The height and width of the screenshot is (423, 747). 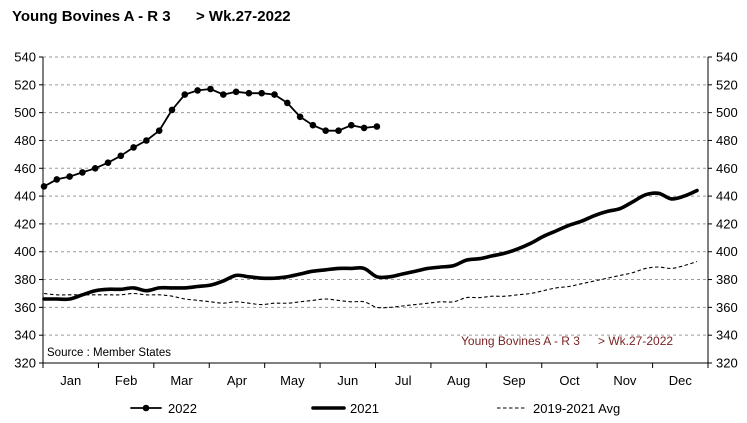 What do you see at coordinates (25, 57) in the screenshot?
I see `y-tick-label-left-540: 540` at bounding box center [25, 57].